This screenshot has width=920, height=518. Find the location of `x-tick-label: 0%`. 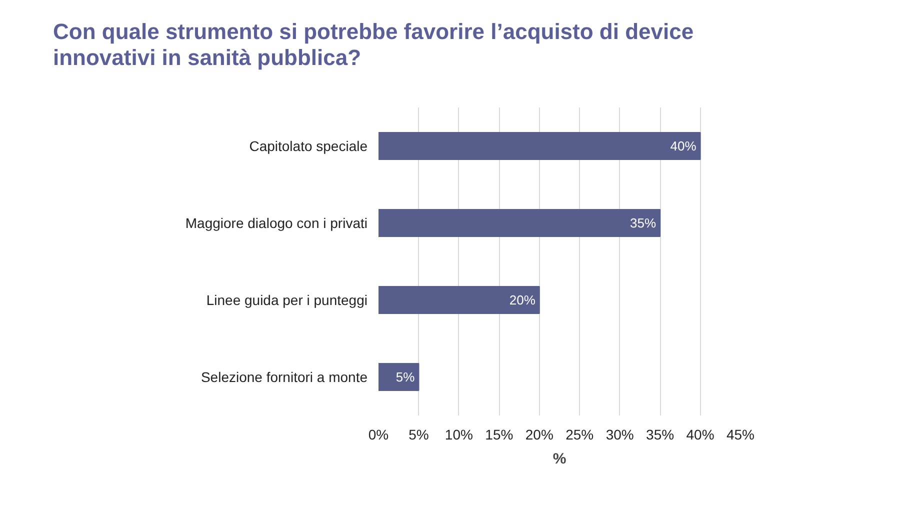

x-tick-label: 0% is located at coordinates (378, 434).